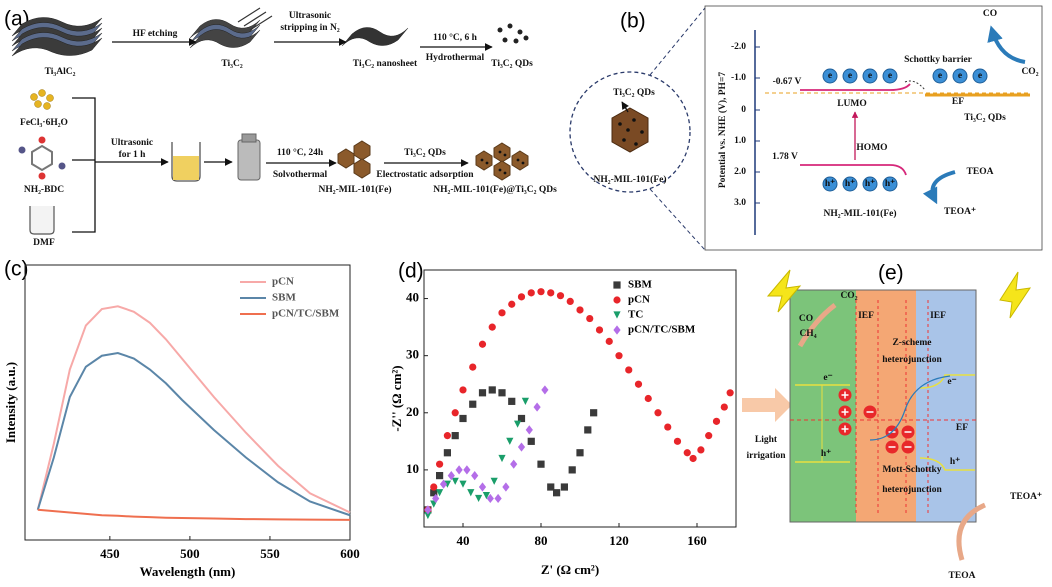 The height and width of the screenshot is (587, 1052). I want to click on scheme-label: 0, so click(743, 110).